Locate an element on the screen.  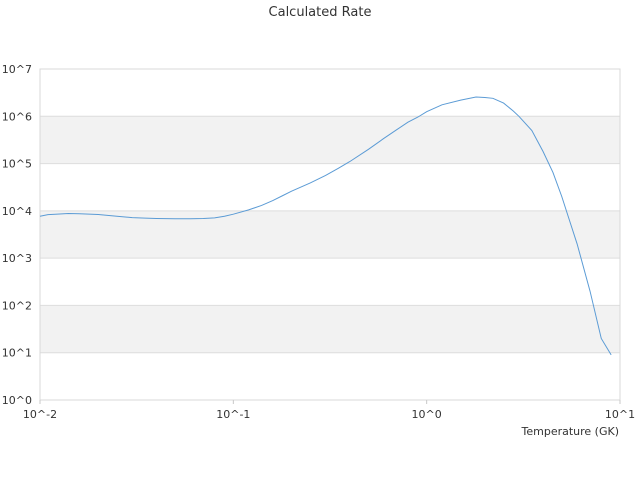
y-tick-label: 10^3 is located at coordinates (17, 258).